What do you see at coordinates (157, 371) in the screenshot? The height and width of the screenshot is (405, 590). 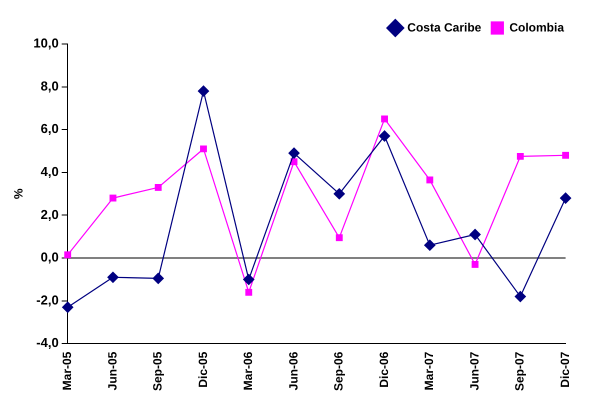 I see `x-tick-label: Sep-05` at bounding box center [157, 371].